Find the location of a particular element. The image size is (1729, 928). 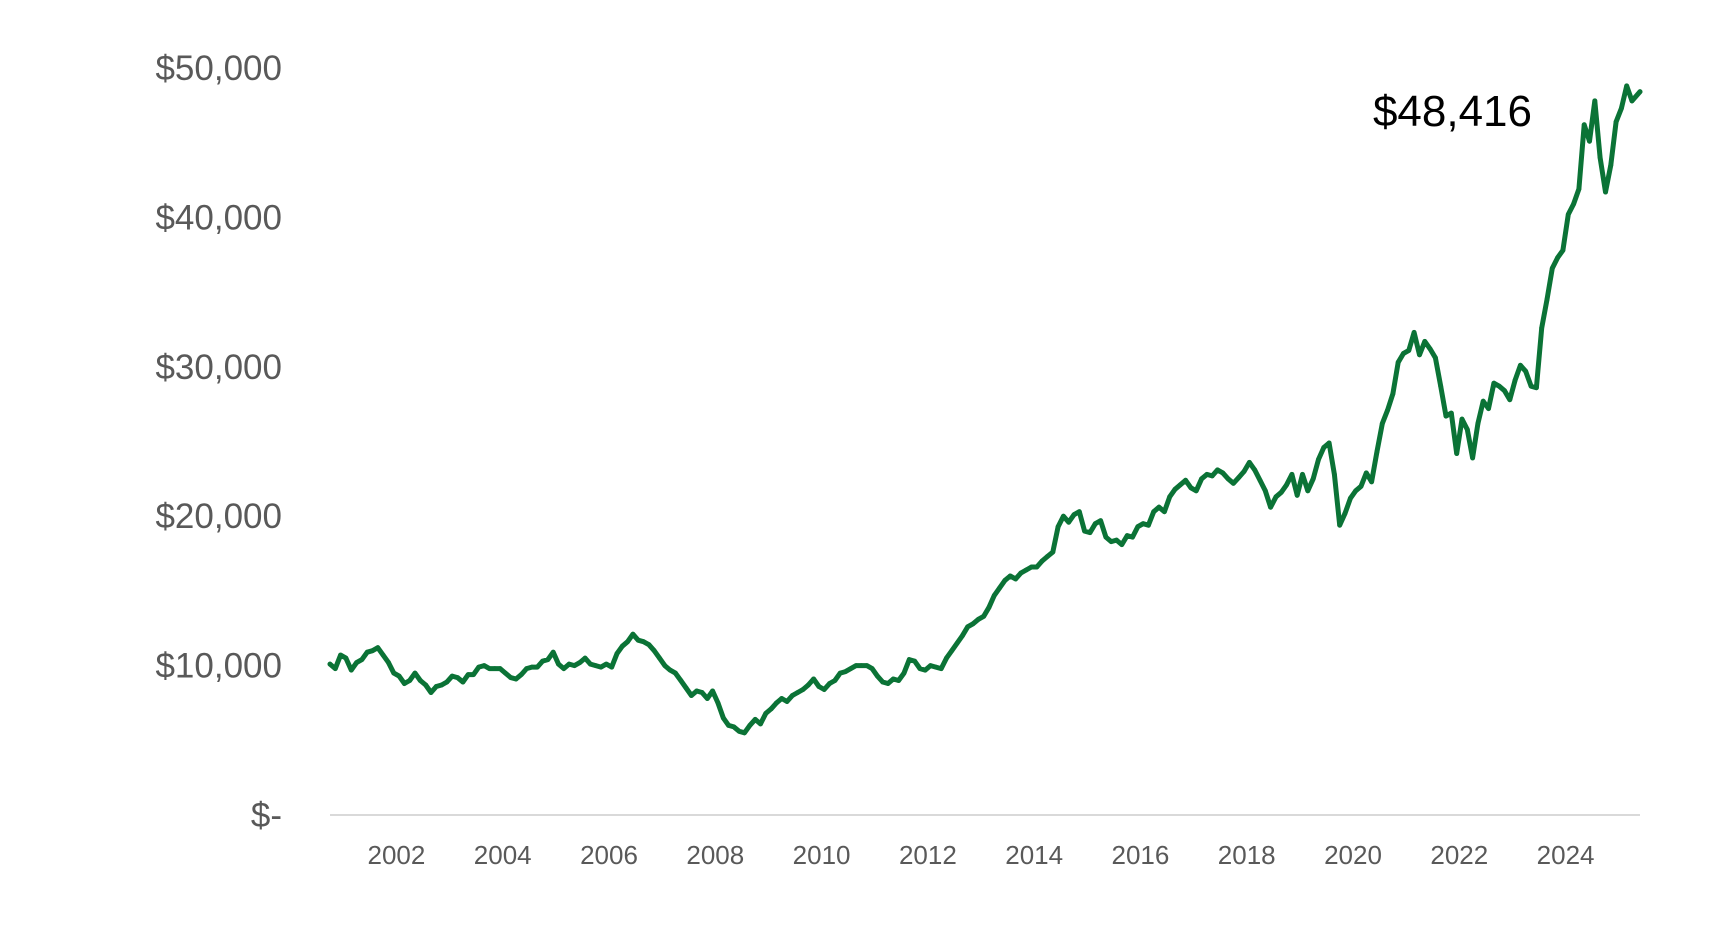

y-tick-label: $50,000 is located at coordinates (218, 68).